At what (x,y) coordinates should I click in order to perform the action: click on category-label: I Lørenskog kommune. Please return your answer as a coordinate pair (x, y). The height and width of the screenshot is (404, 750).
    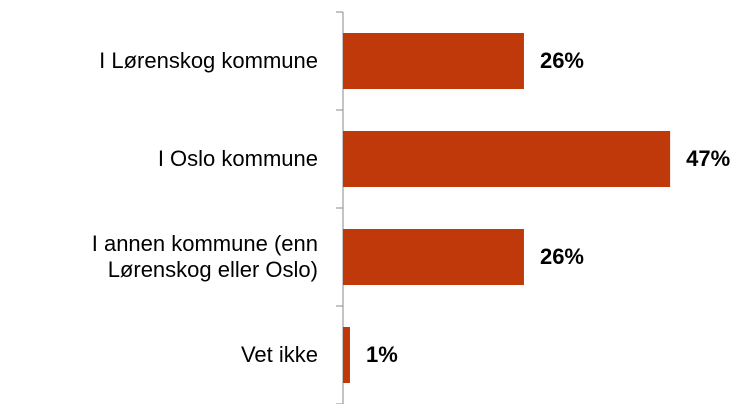
    Looking at the image, I should click on (208, 60).